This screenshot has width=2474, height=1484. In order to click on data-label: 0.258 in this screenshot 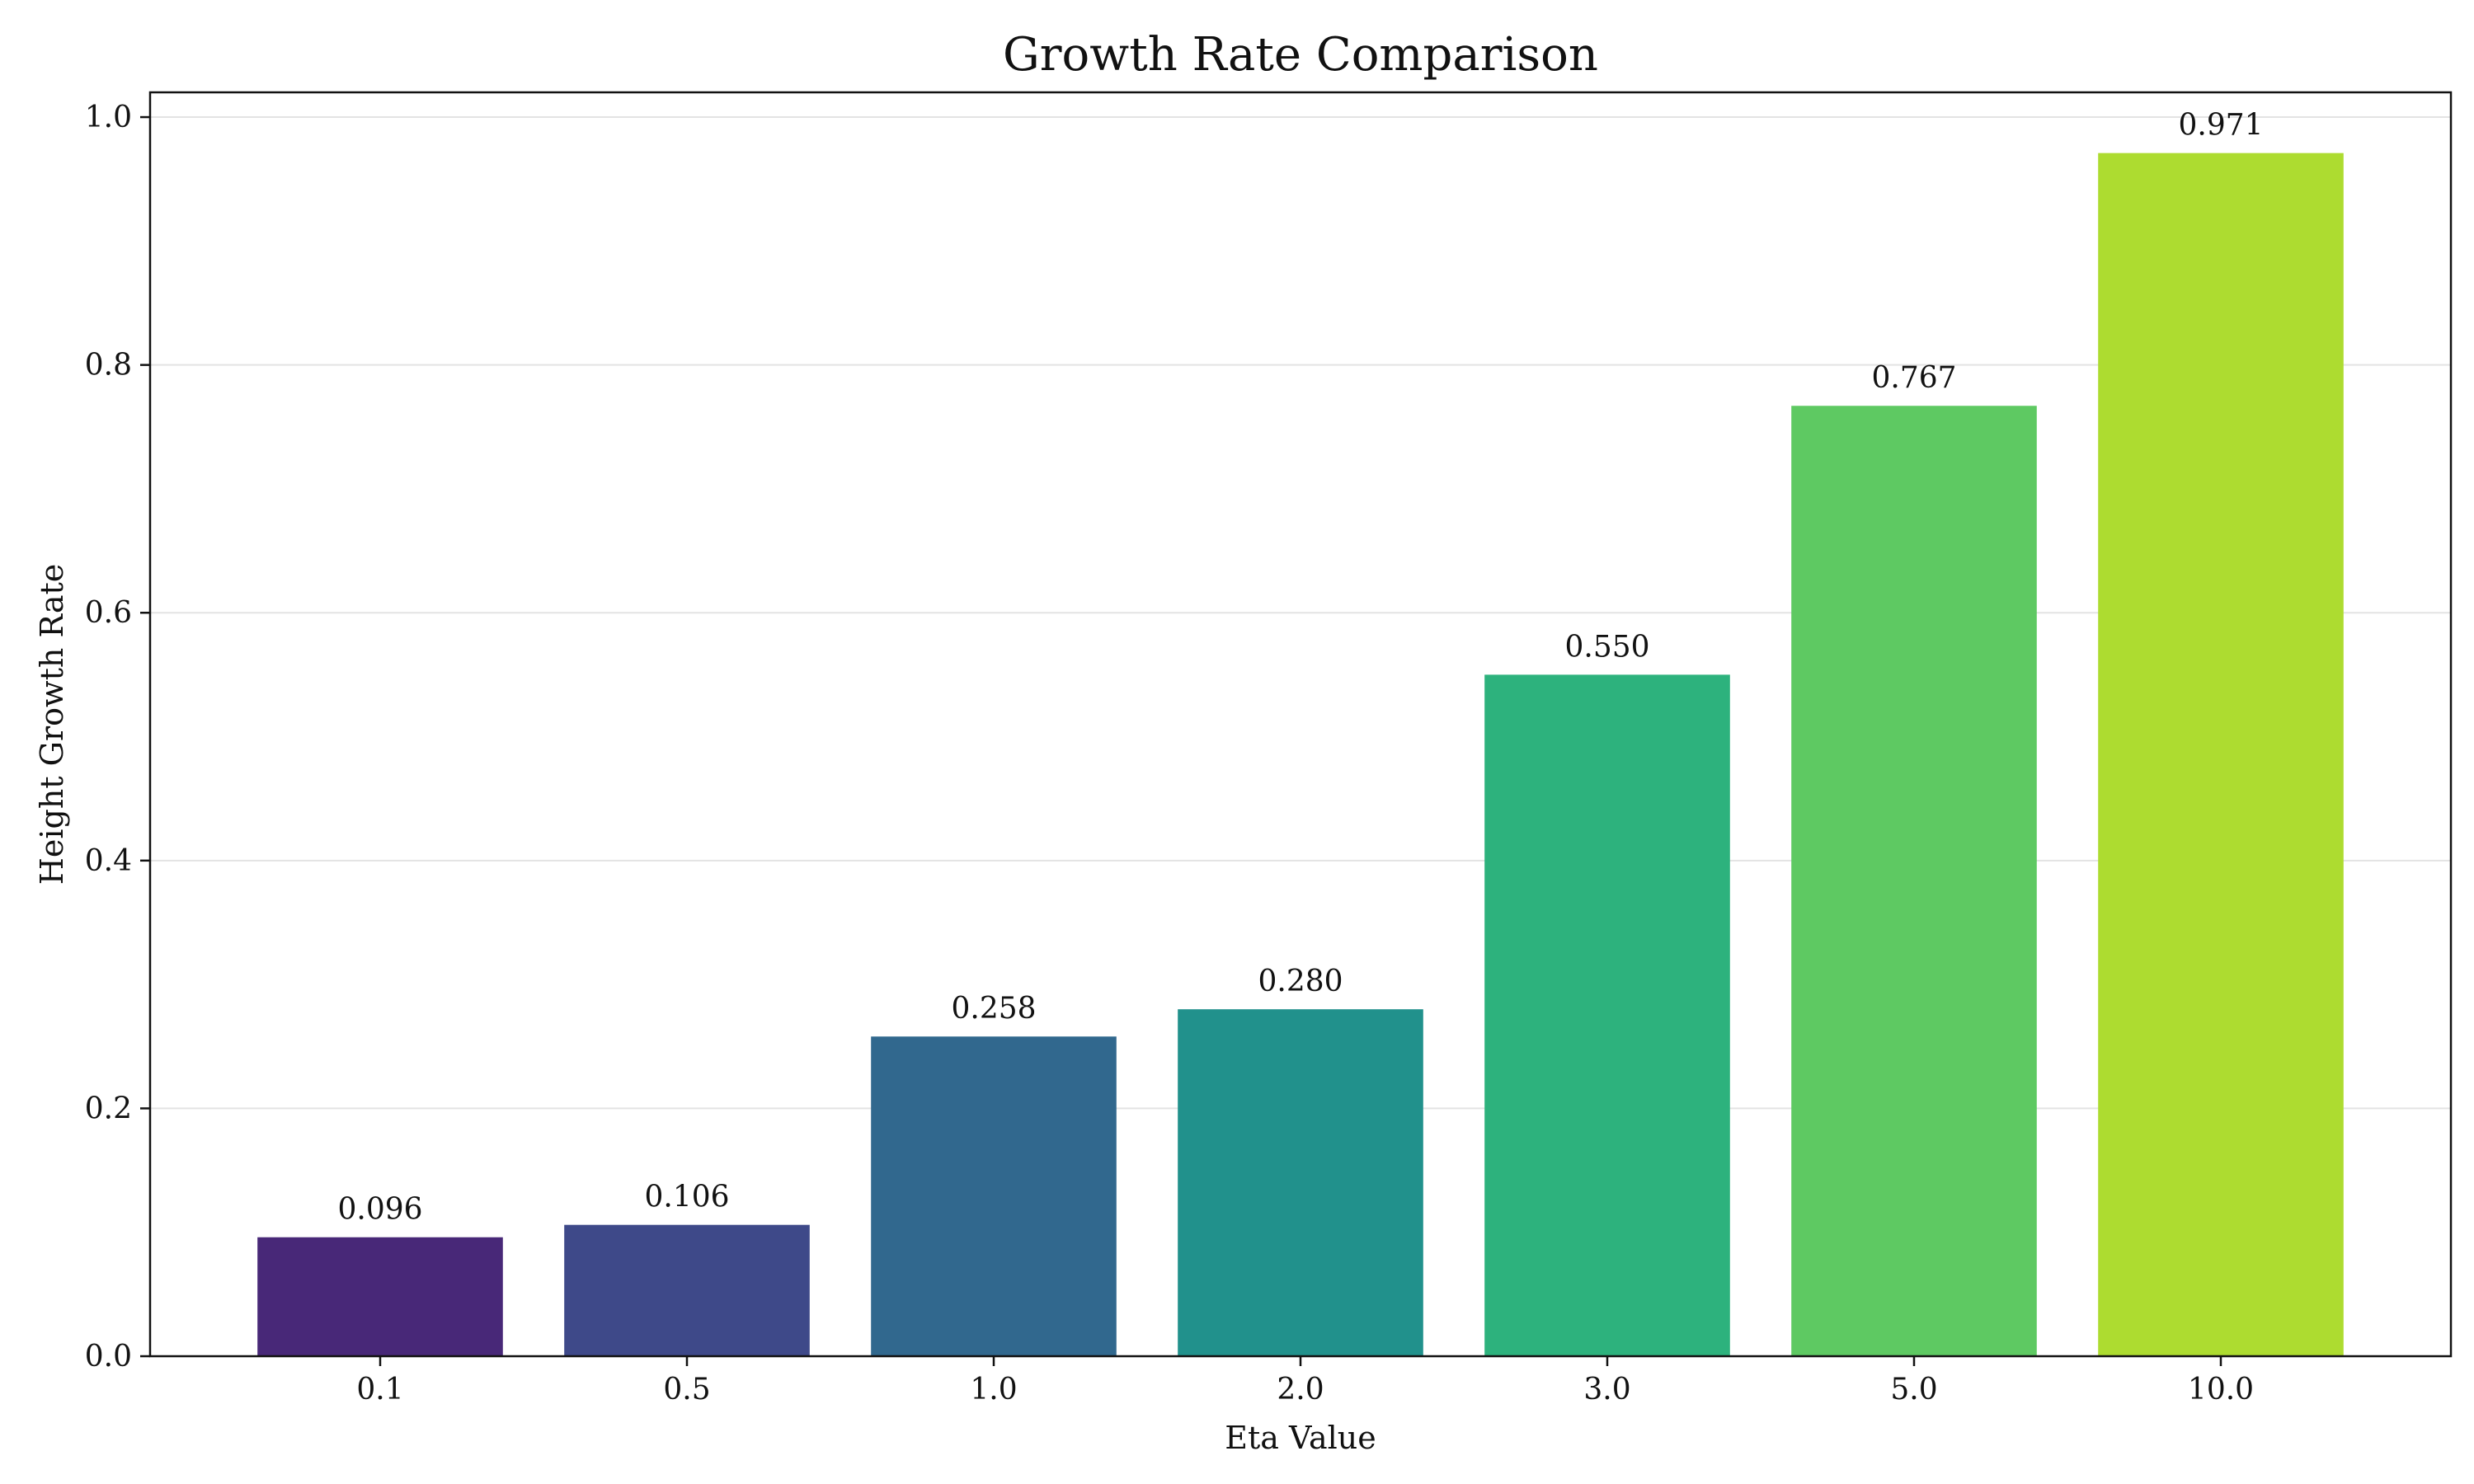, I will do `click(993, 1009)`.